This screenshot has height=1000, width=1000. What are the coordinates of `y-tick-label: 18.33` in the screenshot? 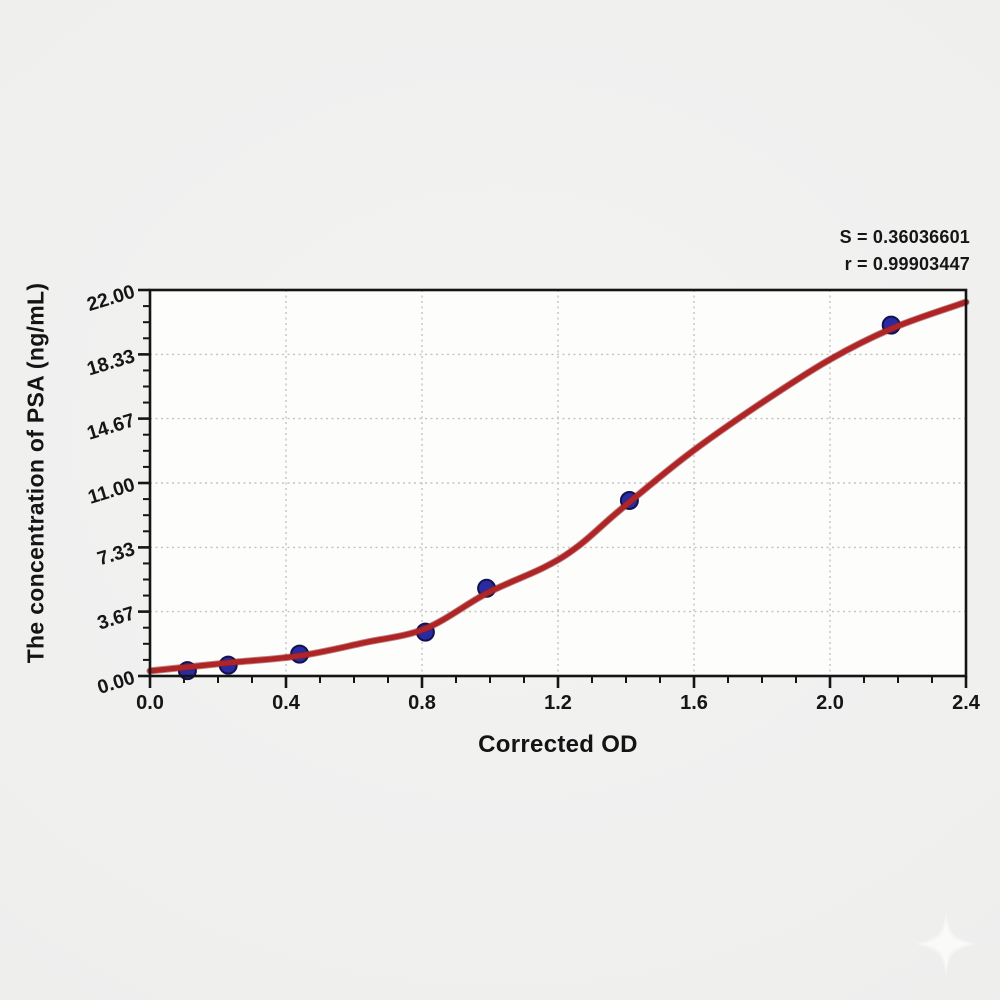 It's located at (110, 362).